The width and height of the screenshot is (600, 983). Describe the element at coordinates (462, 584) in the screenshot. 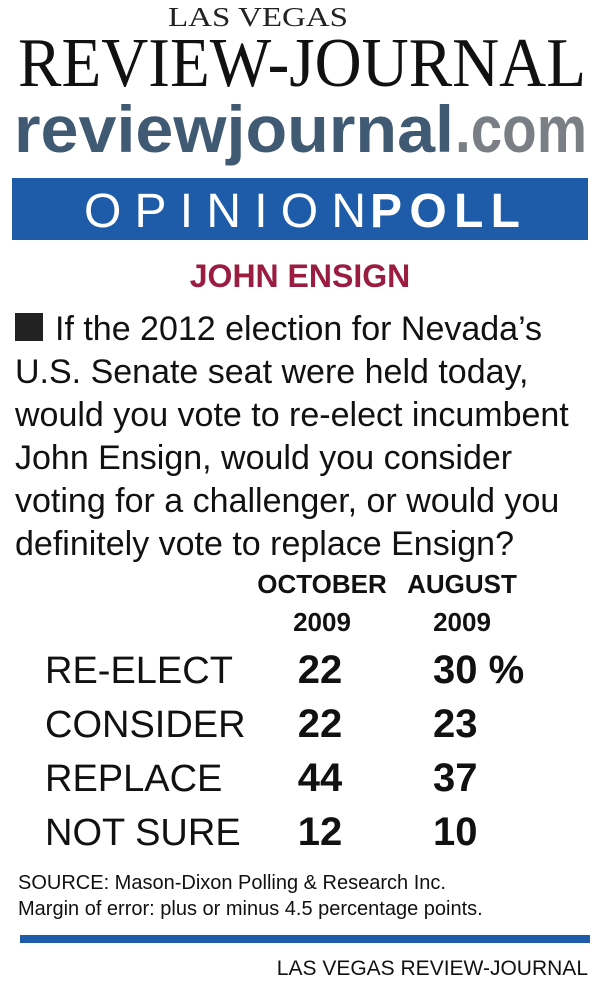

I see `column-header: AUGUST` at that location.